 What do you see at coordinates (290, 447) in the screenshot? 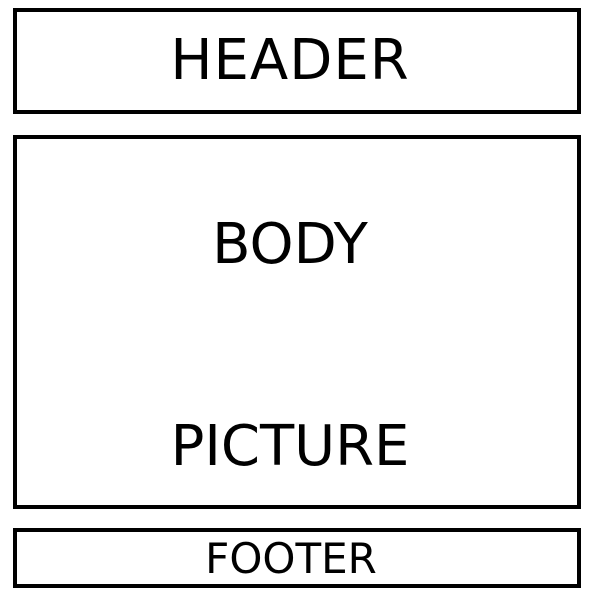
I see `picture-label: PICTURE` at bounding box center [290, 447].